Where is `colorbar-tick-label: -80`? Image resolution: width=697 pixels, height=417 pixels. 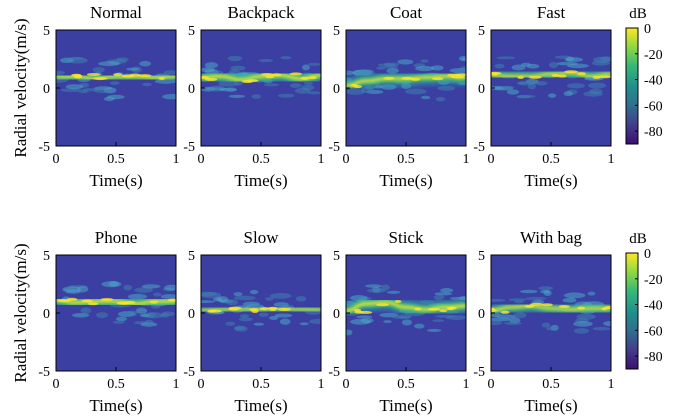
colorbar-tick-label: -80 is located at coordinates (653, 357).